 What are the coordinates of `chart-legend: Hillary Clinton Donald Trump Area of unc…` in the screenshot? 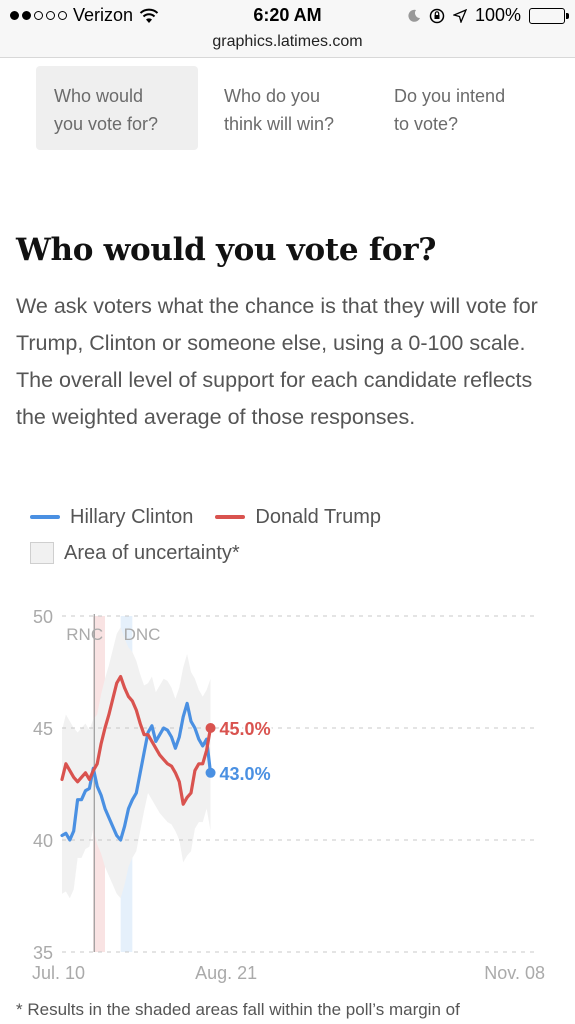 It's located at (216, 538).